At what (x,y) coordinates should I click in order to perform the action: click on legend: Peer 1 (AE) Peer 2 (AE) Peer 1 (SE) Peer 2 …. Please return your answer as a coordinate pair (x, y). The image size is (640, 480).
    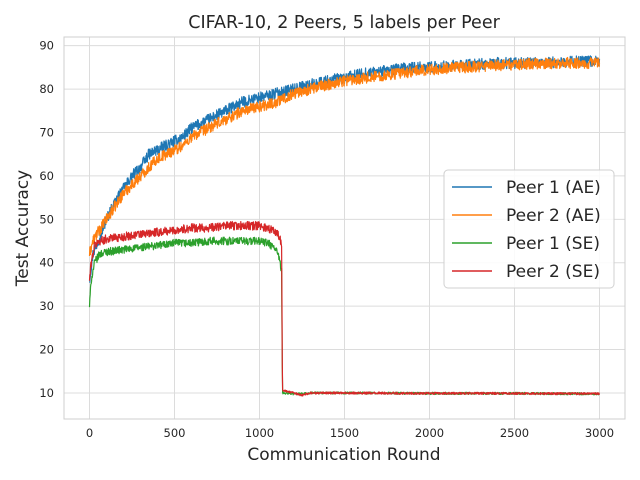
    Looking at the image, I should click on (529, 229).